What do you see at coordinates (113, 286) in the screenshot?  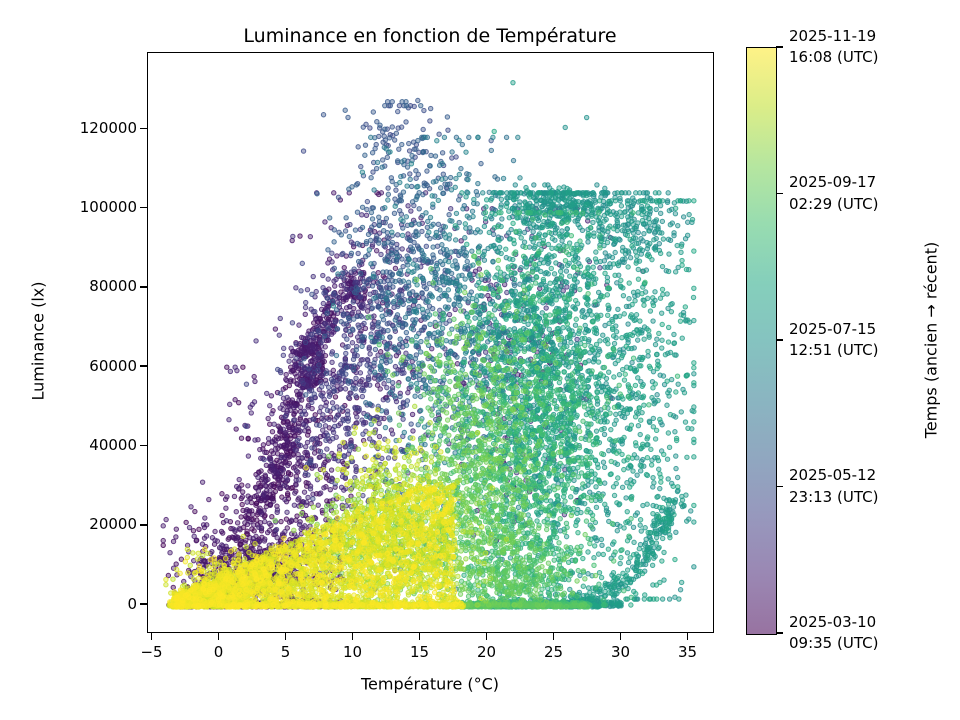 I see `y-tick-label: 80000` at bounding box center [113, 286].